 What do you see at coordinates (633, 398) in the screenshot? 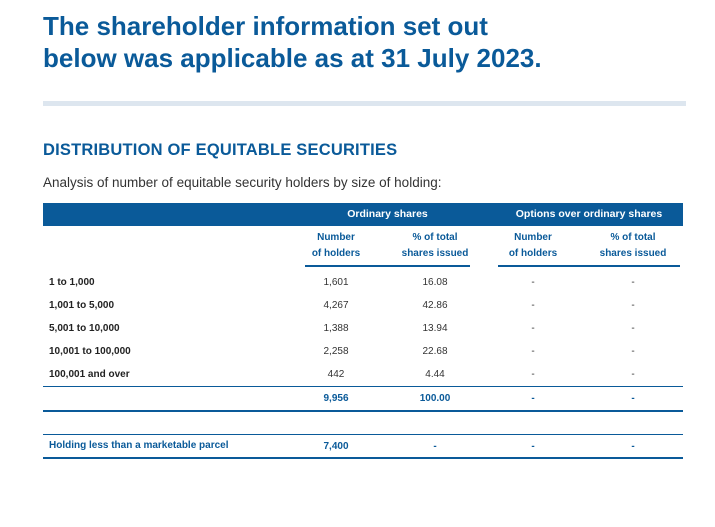
I see `total-opt-percent: -` at bounding box center [633, 398].